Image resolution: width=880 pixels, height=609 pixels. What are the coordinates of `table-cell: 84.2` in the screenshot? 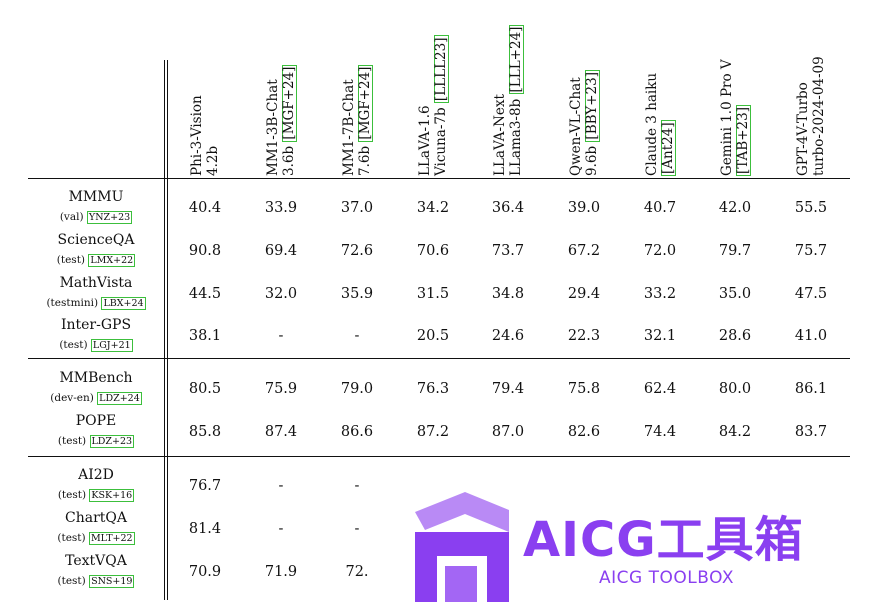 It's located at (735, 432).